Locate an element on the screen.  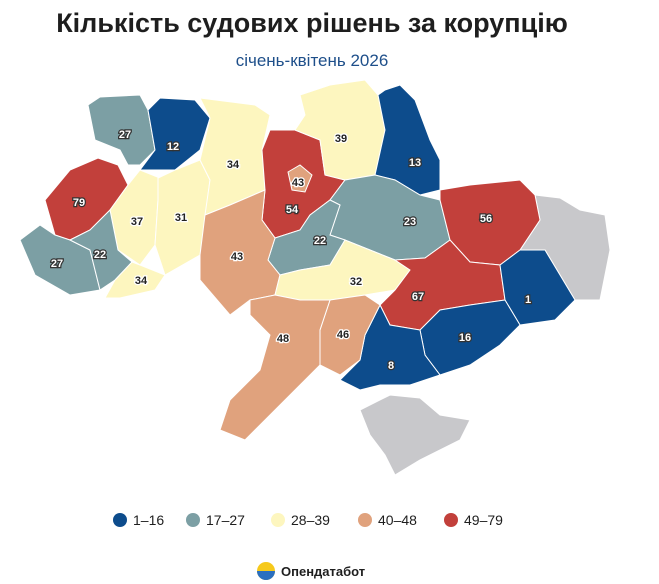
chart-subtitle: січень-квітень 2026 is located at coordinates (312, 60).